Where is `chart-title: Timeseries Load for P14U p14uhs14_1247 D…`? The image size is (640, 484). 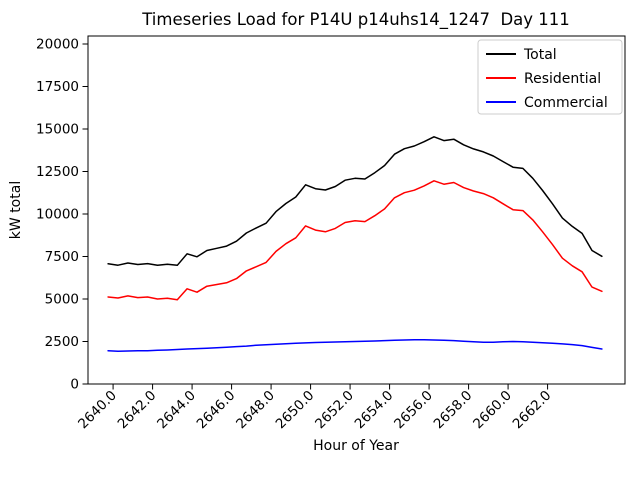 chart-title: Timeseries Load for P14U p14uhs14_1247 D… is located at coordinates (355, 20).